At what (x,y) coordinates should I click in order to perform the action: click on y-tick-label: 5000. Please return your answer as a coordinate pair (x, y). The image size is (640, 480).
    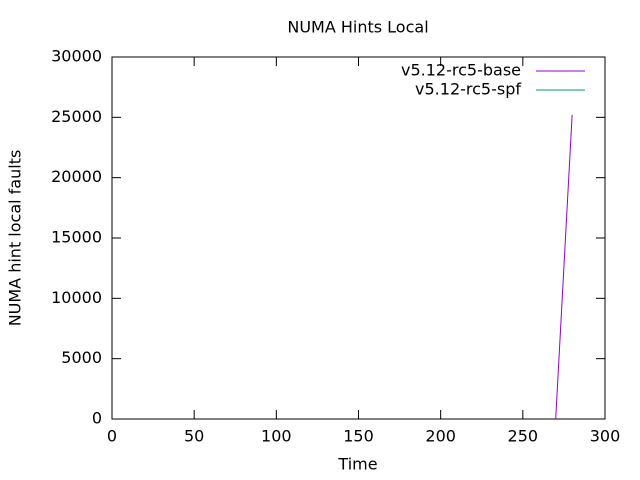
    Looking at the image, I should click on (81, 357).